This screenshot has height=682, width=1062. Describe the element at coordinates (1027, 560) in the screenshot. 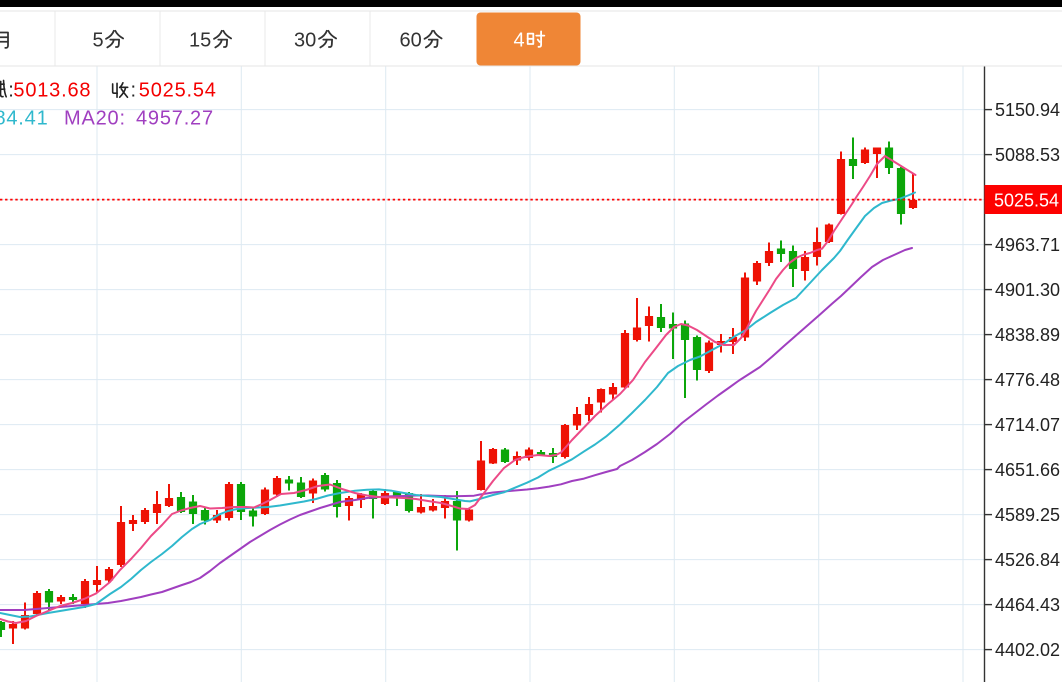

I see `svg-text: 4526.84` at that location.